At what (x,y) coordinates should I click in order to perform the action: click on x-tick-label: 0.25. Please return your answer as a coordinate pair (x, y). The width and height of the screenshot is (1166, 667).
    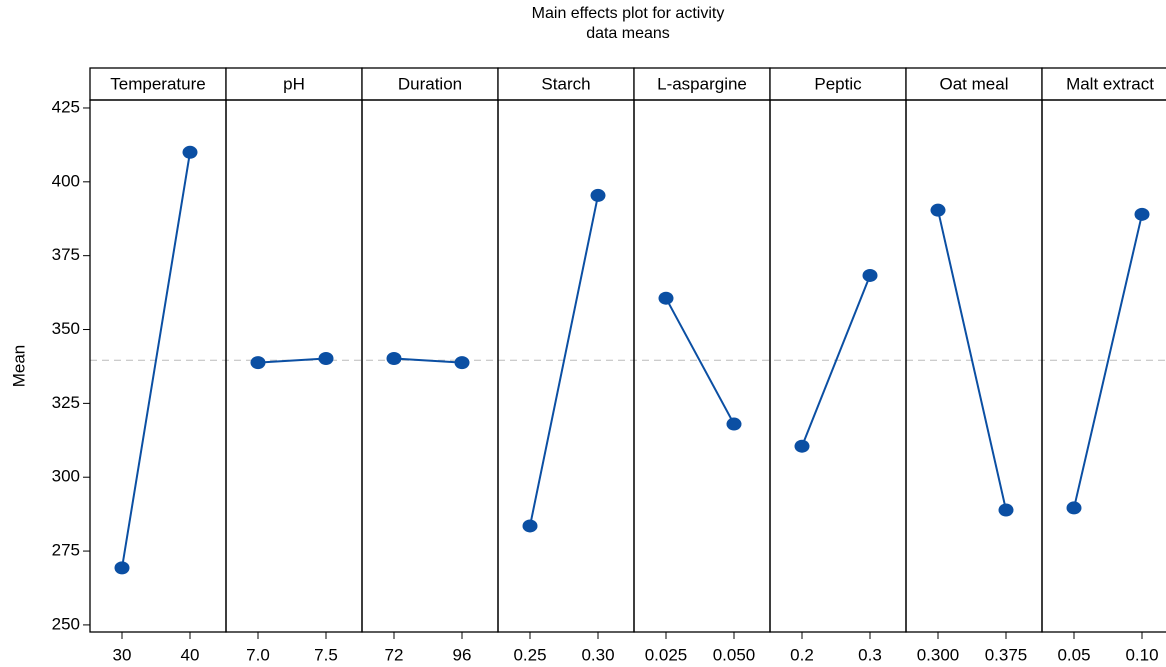
    Looking at the image, I should click on (529, 654).